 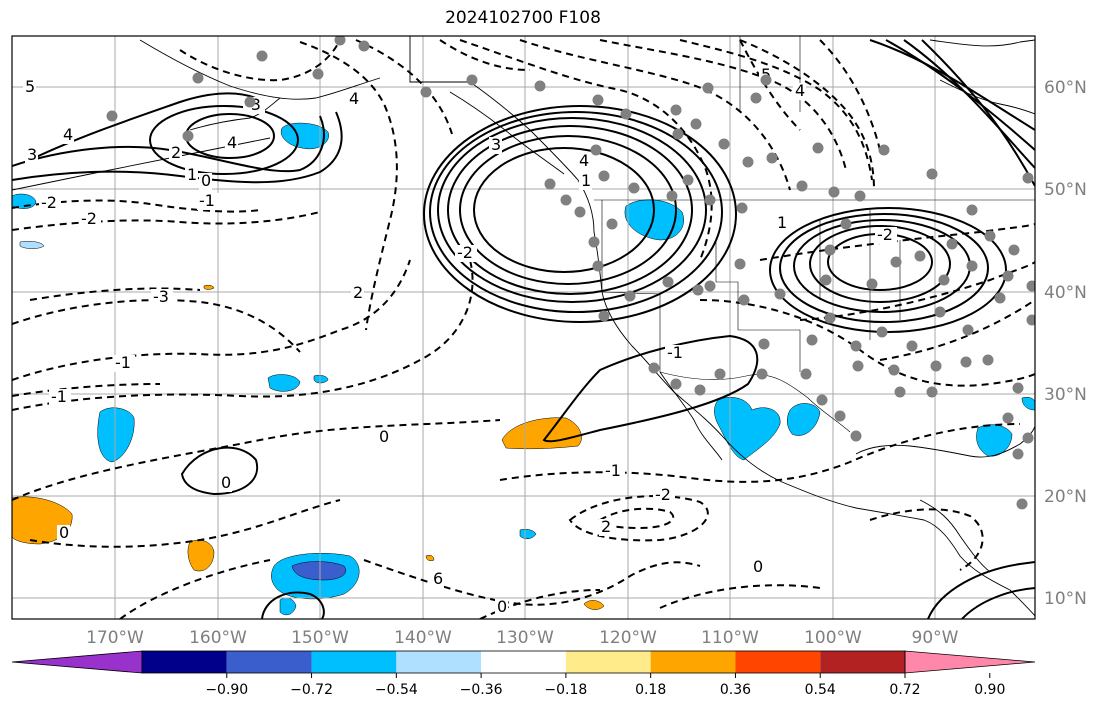 What do you see at coordinates (586, 180) in the screenshot?
I see `contour-label: 1` at bounding box center [586, 180].